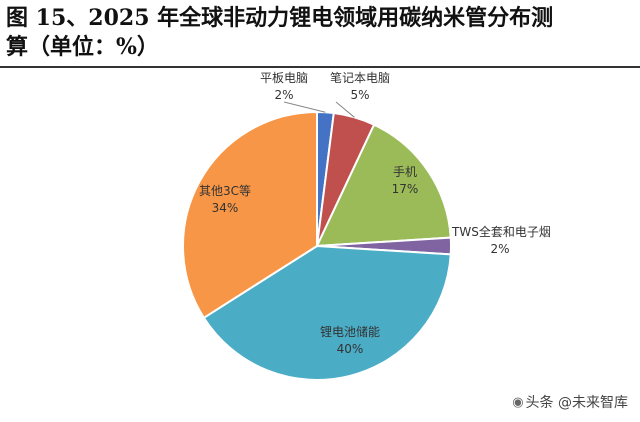 This screenshot has width=640, height=422. I want to click on chart-title-line-1: 图 15、2025 年全球非动力锂电领域用碳纳米管分布测, so click(280, 18).